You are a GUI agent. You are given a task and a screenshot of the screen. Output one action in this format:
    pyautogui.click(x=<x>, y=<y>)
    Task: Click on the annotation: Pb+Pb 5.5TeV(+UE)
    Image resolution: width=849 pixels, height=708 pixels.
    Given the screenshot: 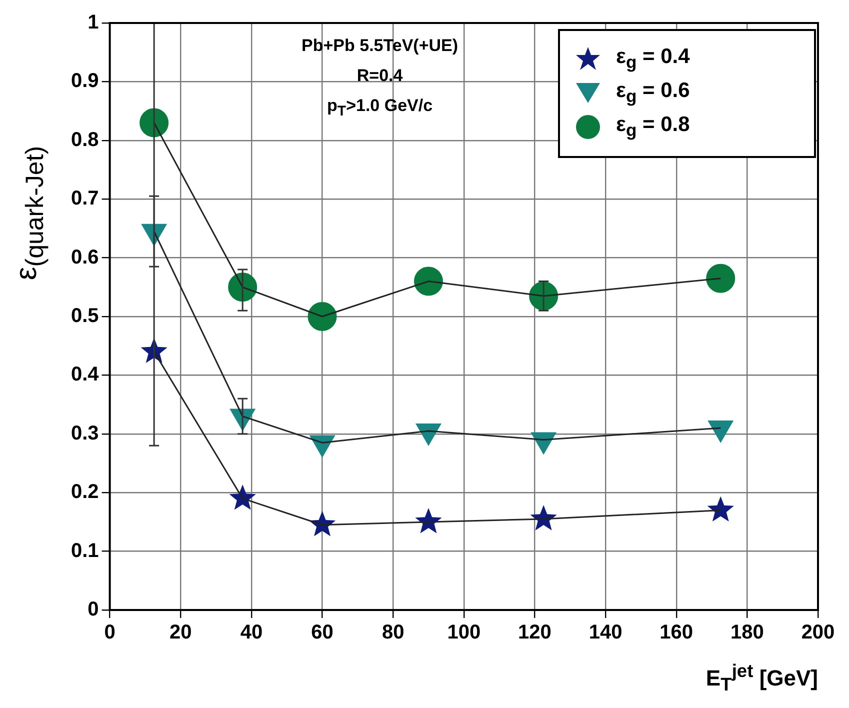 What is the action you would take?
    pyautogui.click(x=380, y=46)
    